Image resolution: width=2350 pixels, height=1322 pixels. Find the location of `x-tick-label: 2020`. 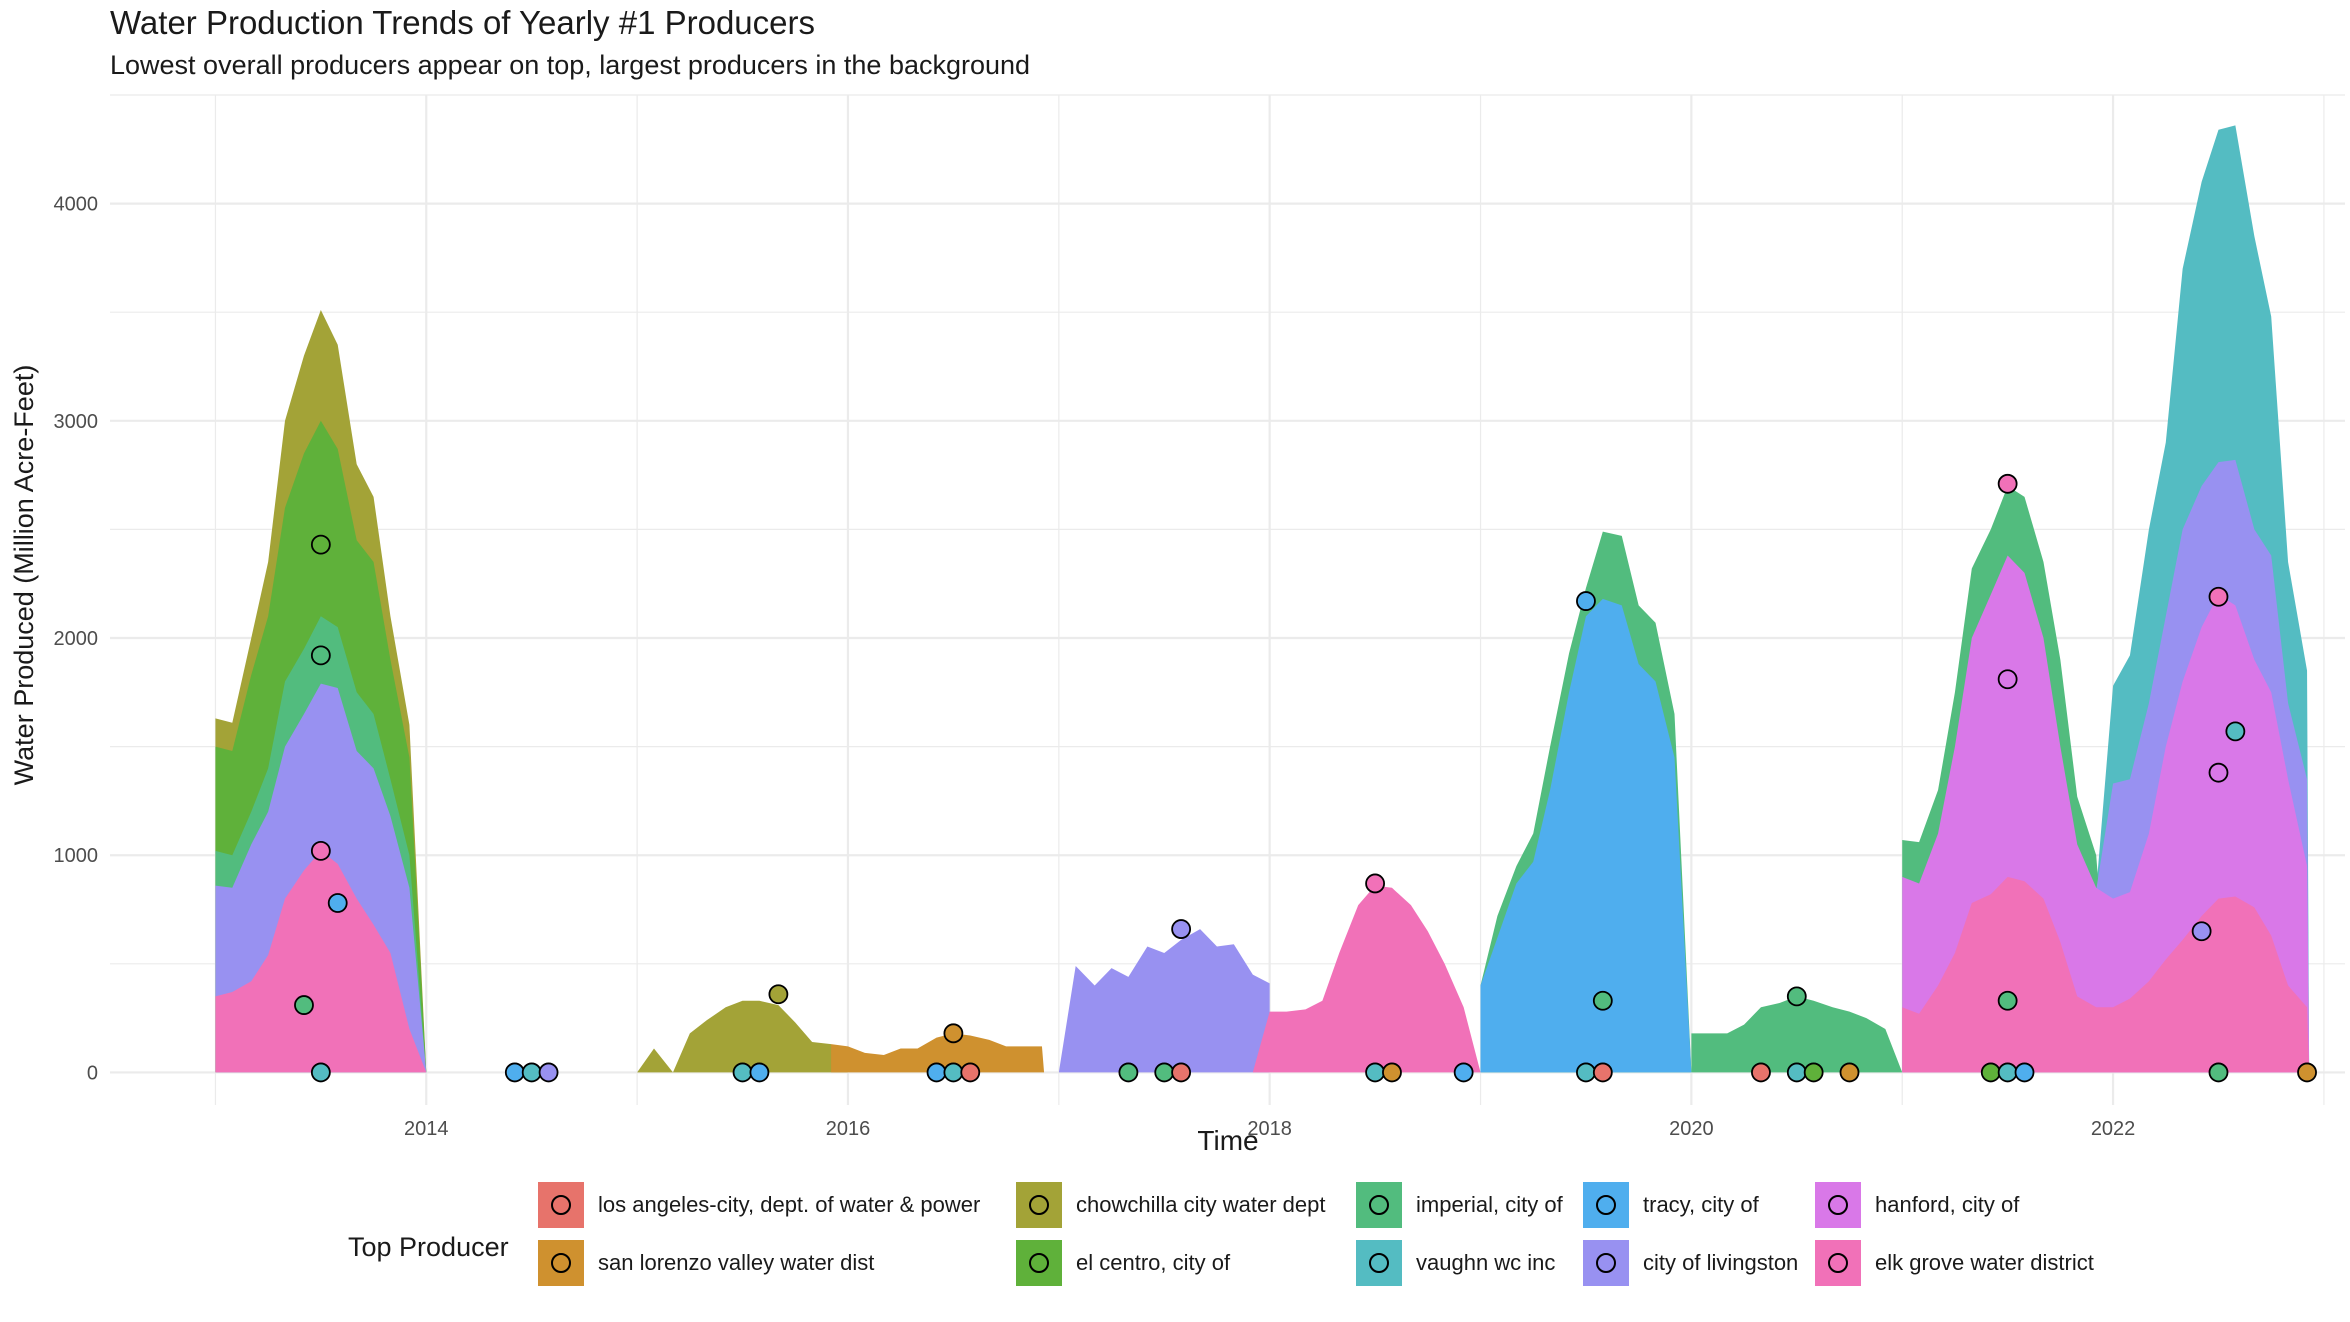

x-tick-label: 2020 is located at coordinates (1691, 1129).